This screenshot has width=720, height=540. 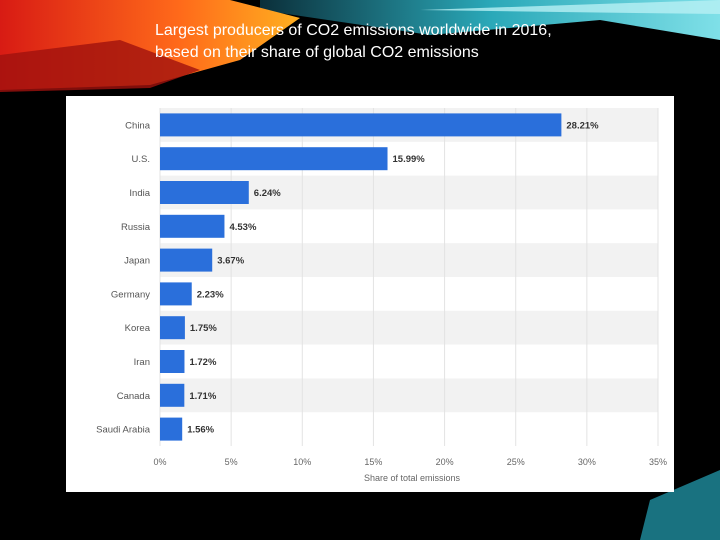 I want to click on value-label: 1.71%, so click(x=202, y=396).